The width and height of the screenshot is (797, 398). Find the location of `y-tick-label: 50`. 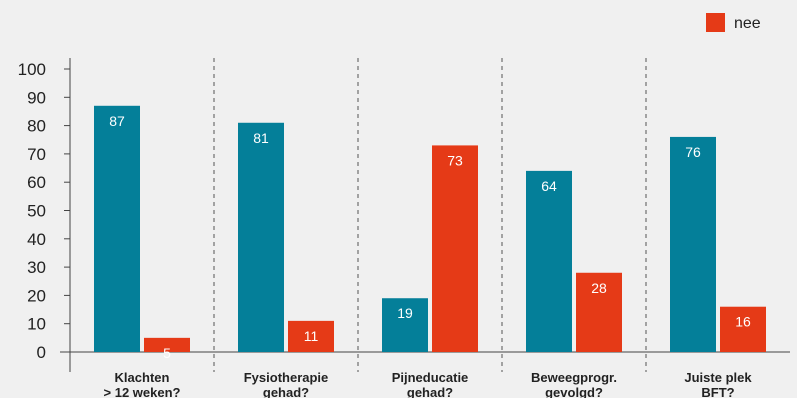

y-tick-label: 50 is located at coordinates (36, 211).